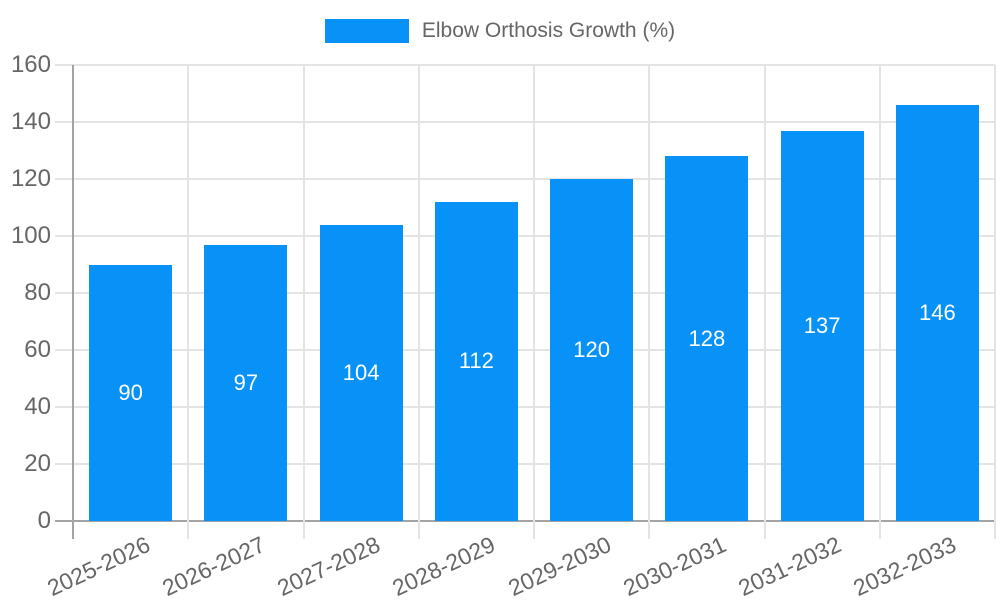  Describe the element at coordinates (366, 31) in the screenshot. I see `legend-swatch` at that location.